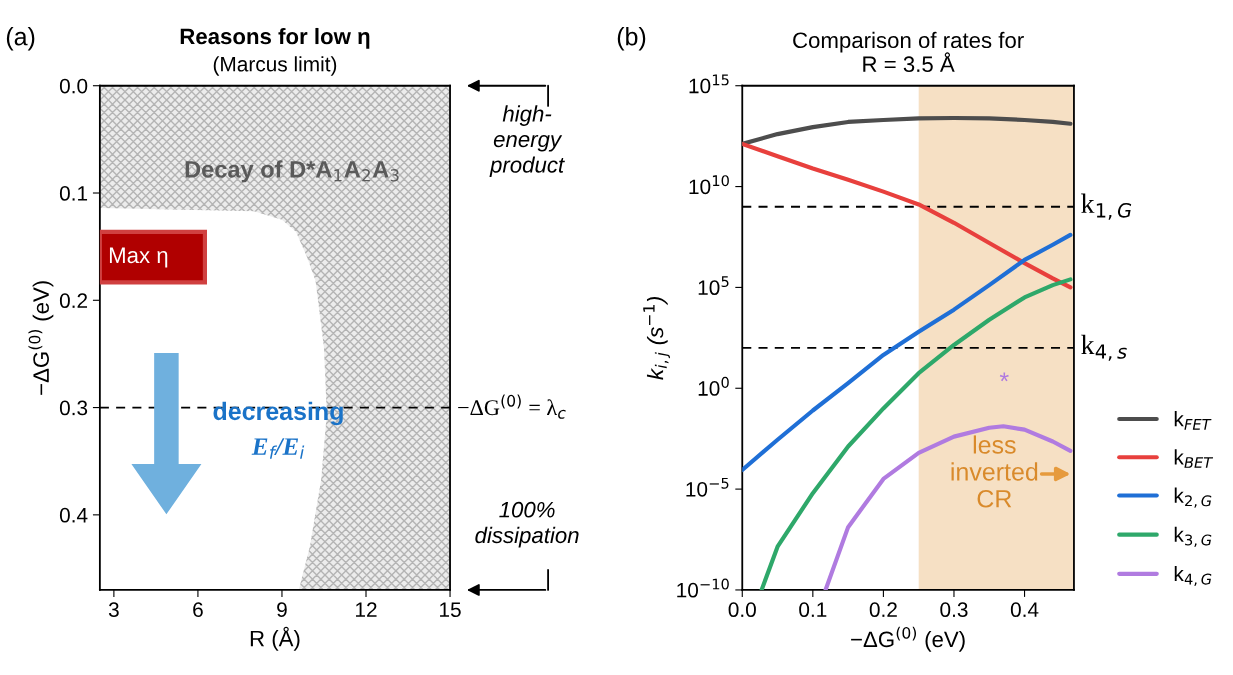 The image size is (1233, 675). What do you see at coordinates (1104, 347) in the screenshot?
I see `ref-line-label: k$_{4,s}$` at bounding box center [1104, 347].